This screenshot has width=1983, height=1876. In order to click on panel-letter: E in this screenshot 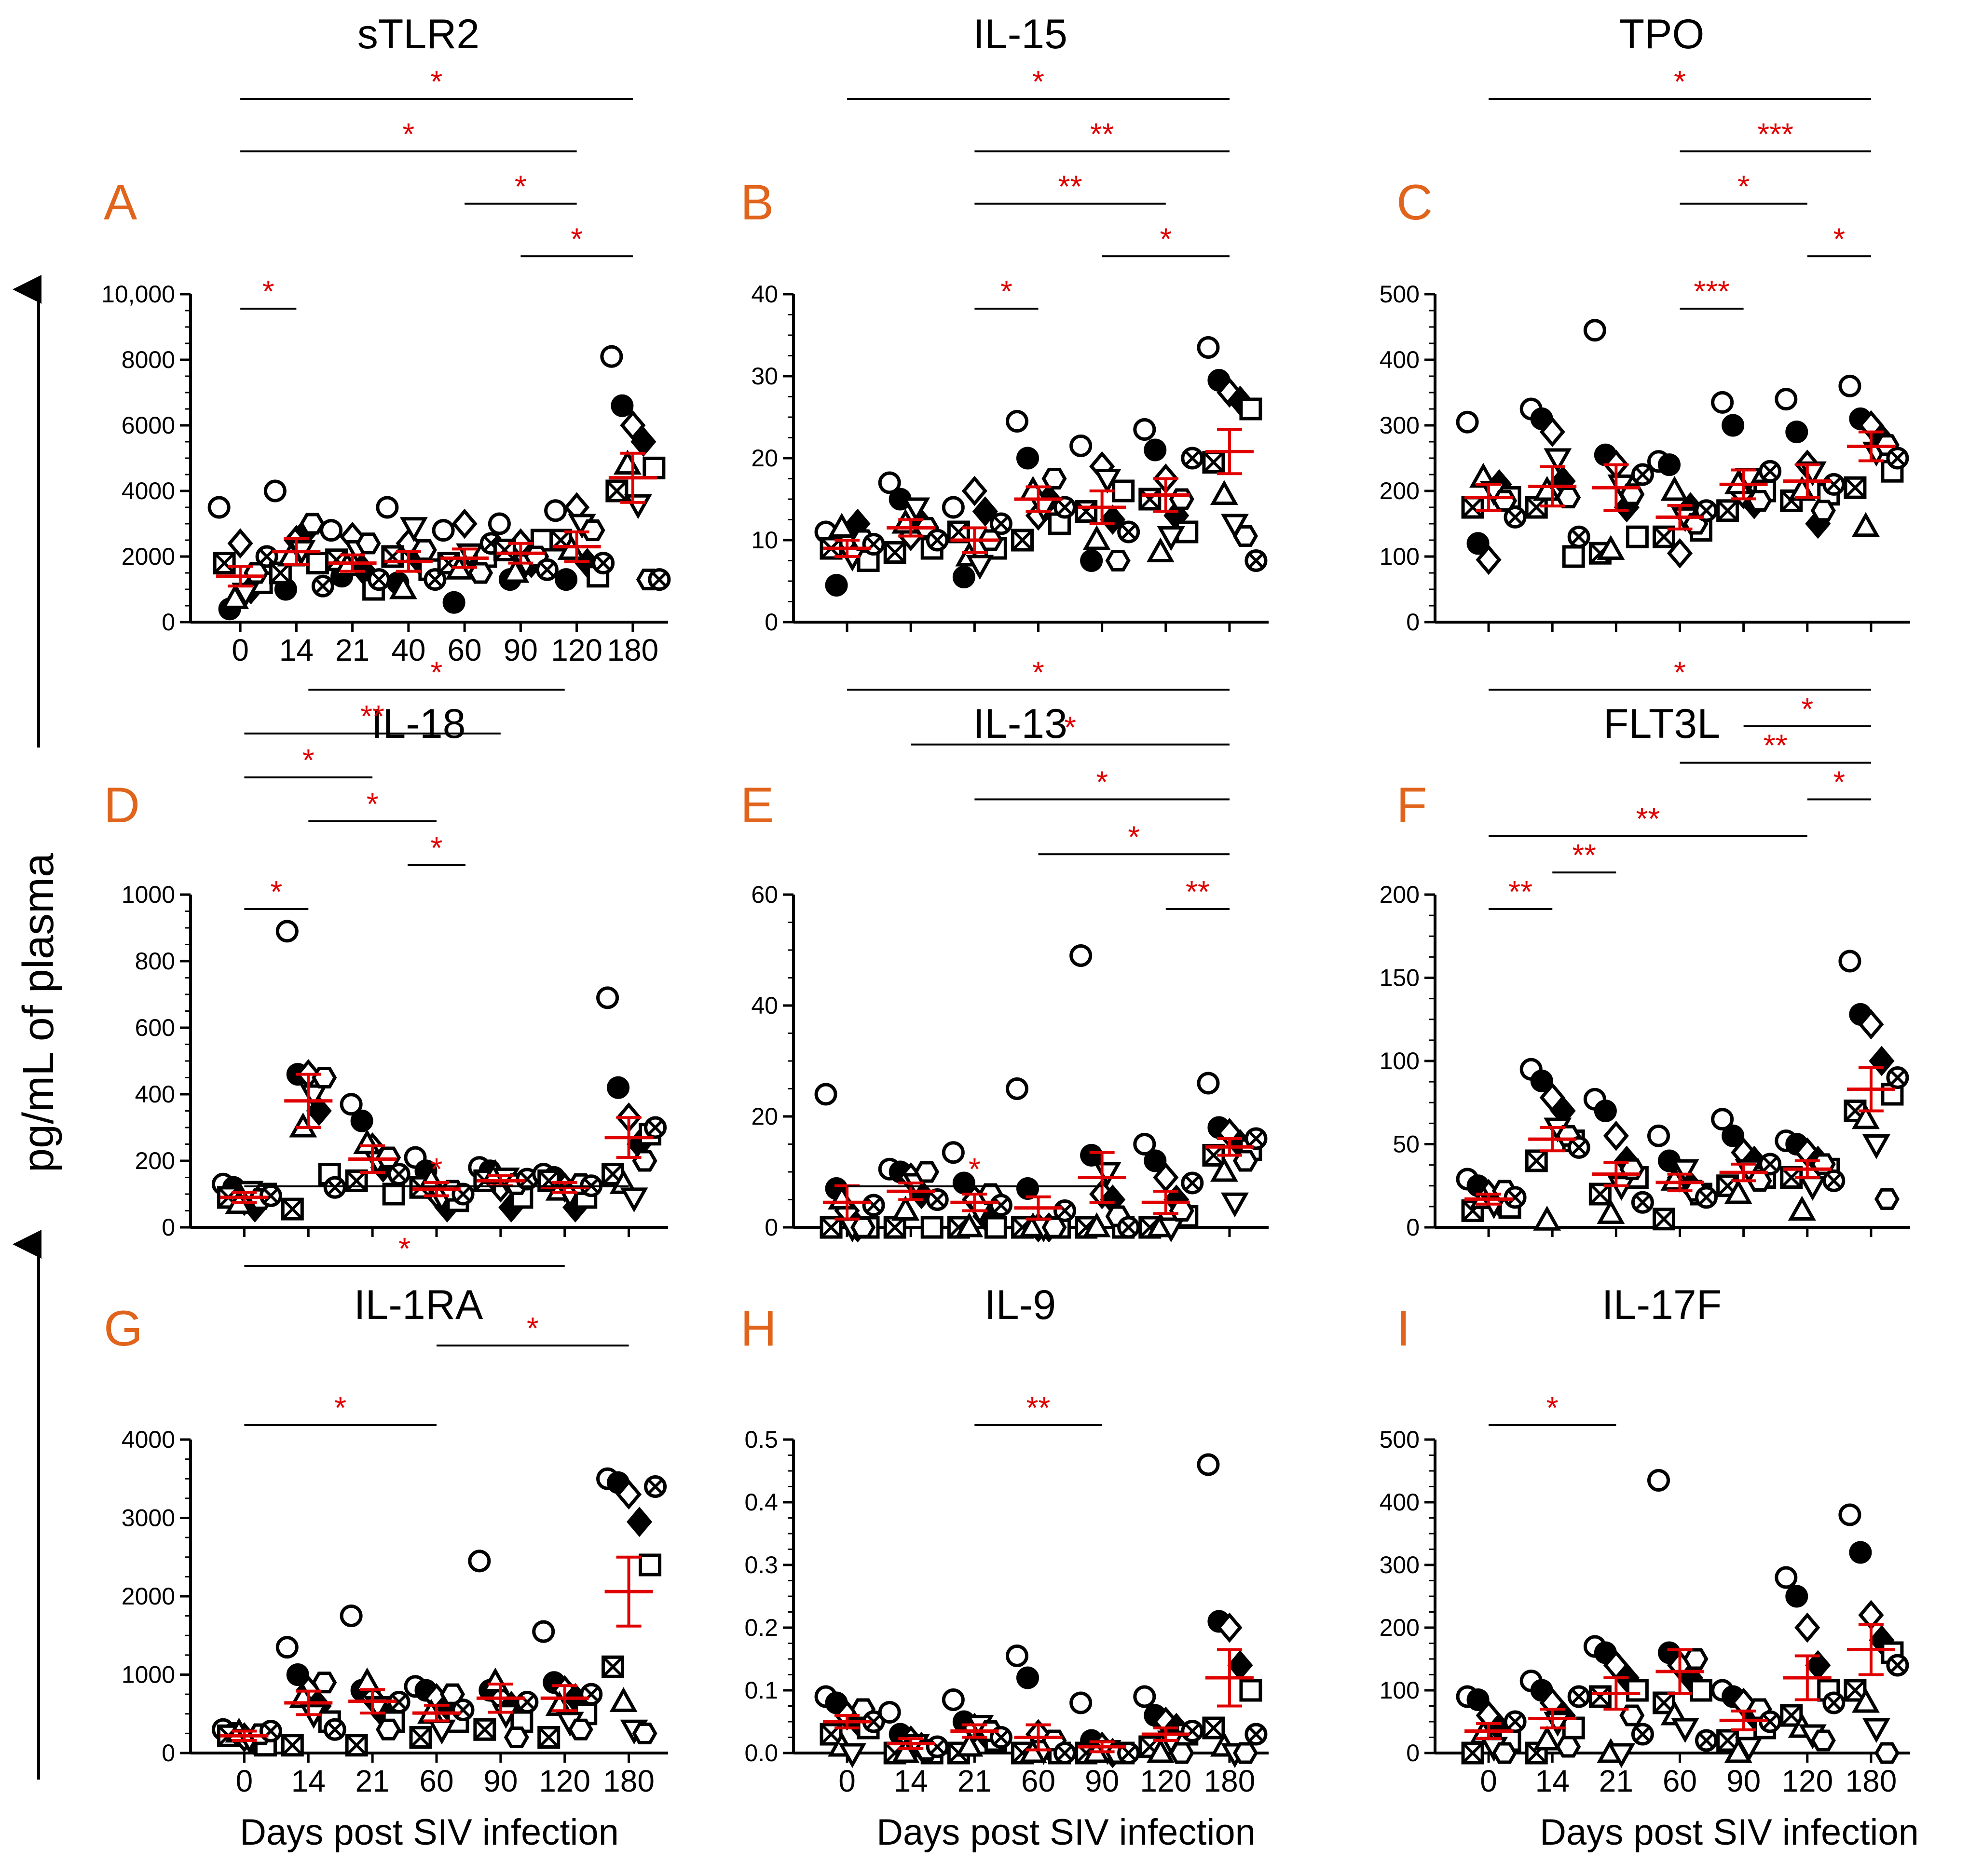, I will do `click(757, 805)`.